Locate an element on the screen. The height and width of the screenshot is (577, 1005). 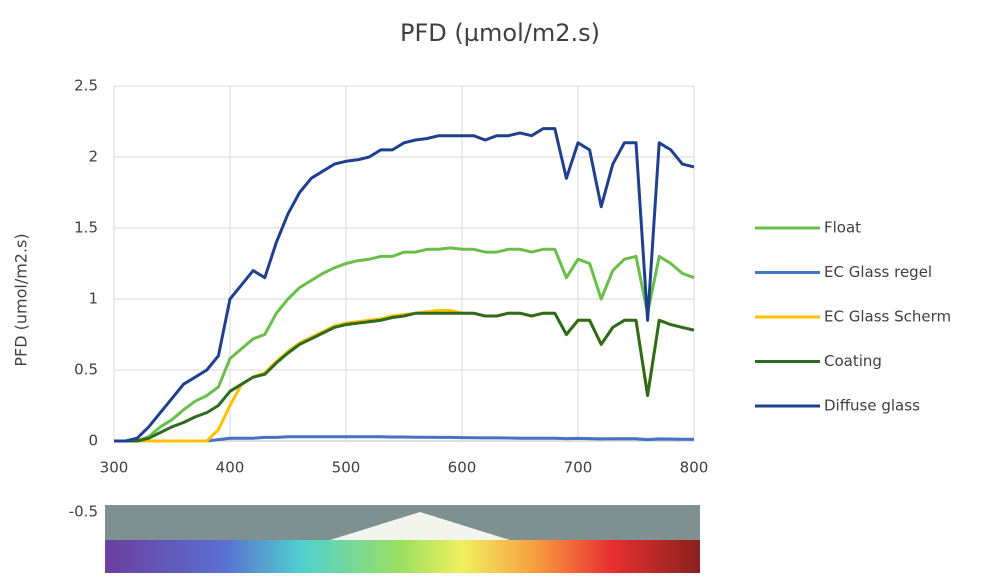
spectrum-bar is located at coordinates (402, 556).